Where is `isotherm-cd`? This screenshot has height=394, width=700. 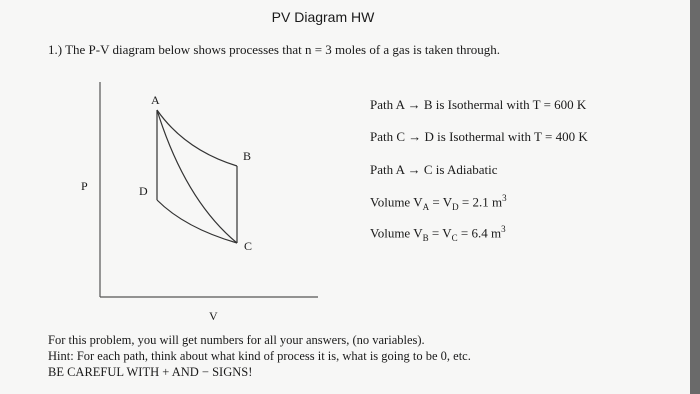 isotherm-cd is located at coordinates (197, 221).